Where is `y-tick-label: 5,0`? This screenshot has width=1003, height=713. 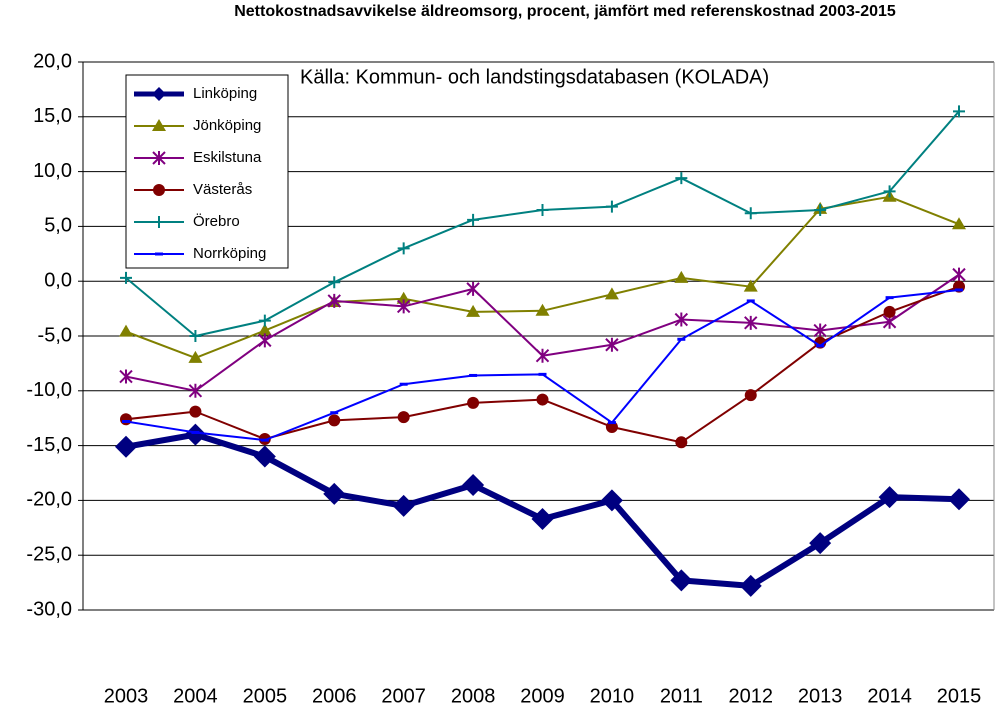 y-tick-label: 5,0 is located at coordinates (58, 226).